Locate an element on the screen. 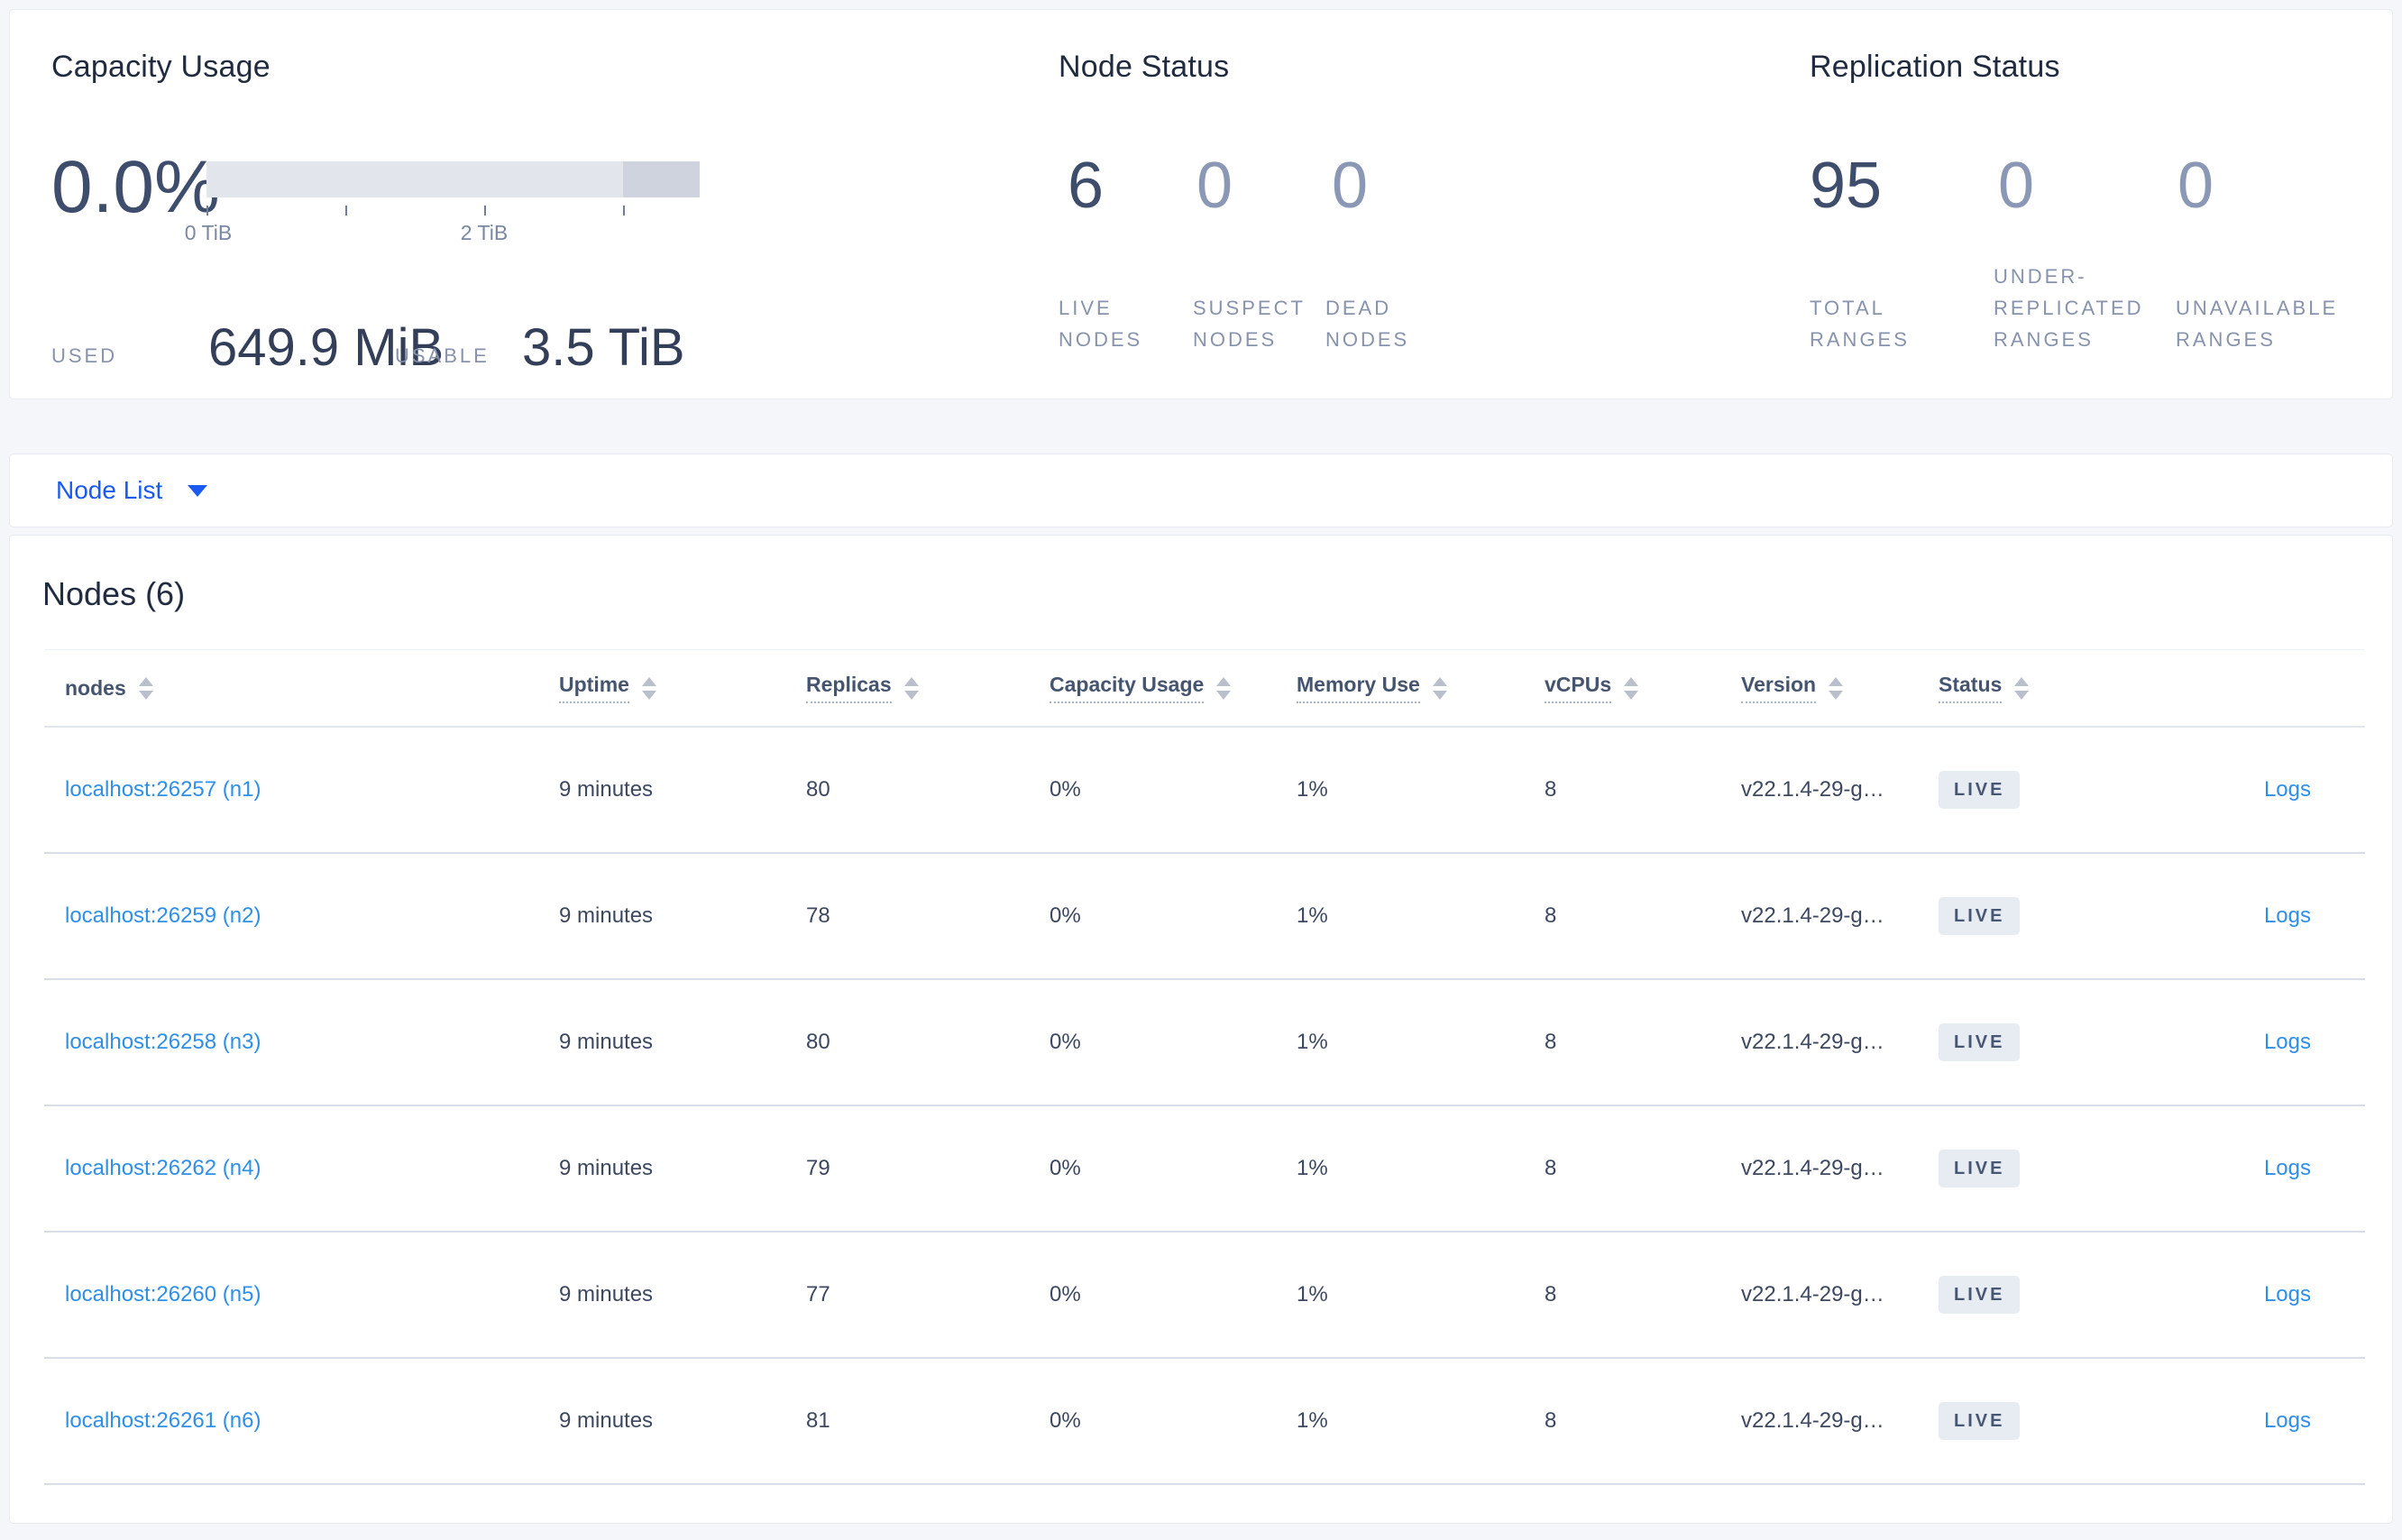 The width and height of the screenshot is (2402, 1540). used-label: USED is located at coordinates (84, 355).